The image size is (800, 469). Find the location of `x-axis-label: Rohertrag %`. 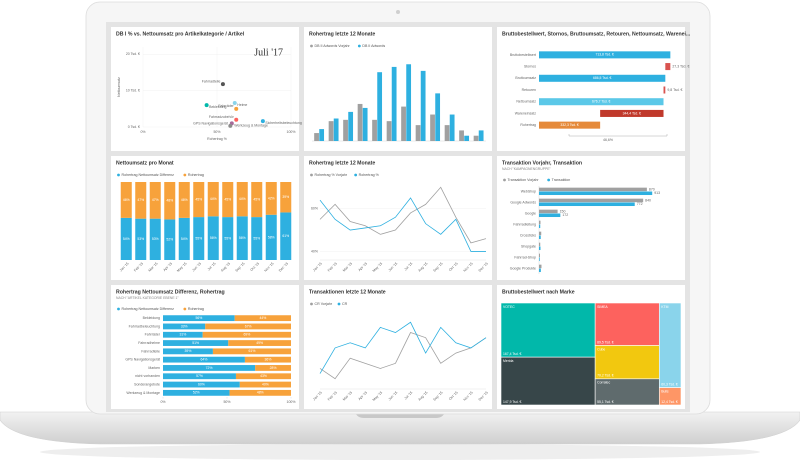

x-axis-label: Rohertrag % is located at coordinates (217, 139).